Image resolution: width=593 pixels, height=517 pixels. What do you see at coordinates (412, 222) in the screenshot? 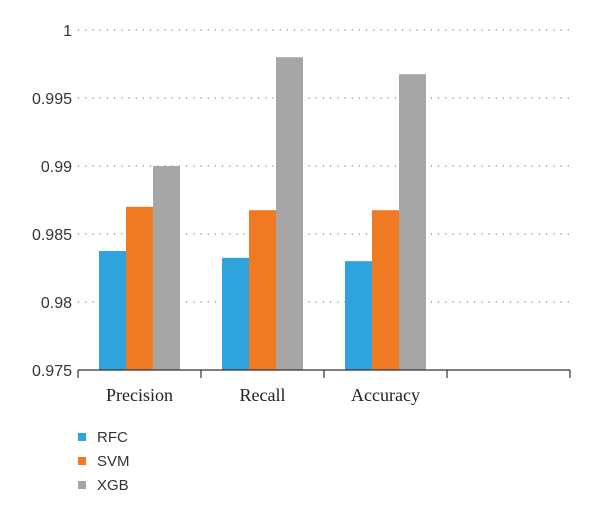
I see `bar-xgb-accuracy` at bounding box center [412, 222].